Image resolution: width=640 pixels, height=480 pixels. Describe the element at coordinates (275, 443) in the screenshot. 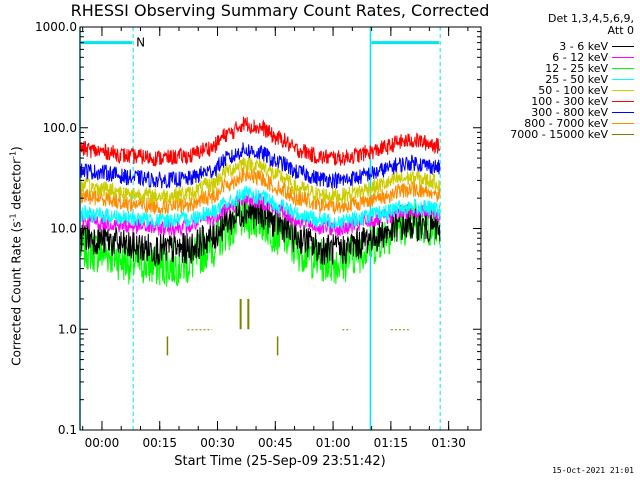

I see `x-tick-label: 00:45` at that location.